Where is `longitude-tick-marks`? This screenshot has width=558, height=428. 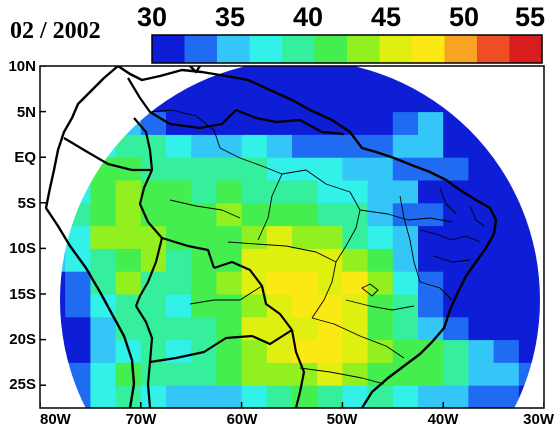 longitude-tick-marks is located at coordinates (292, 405).